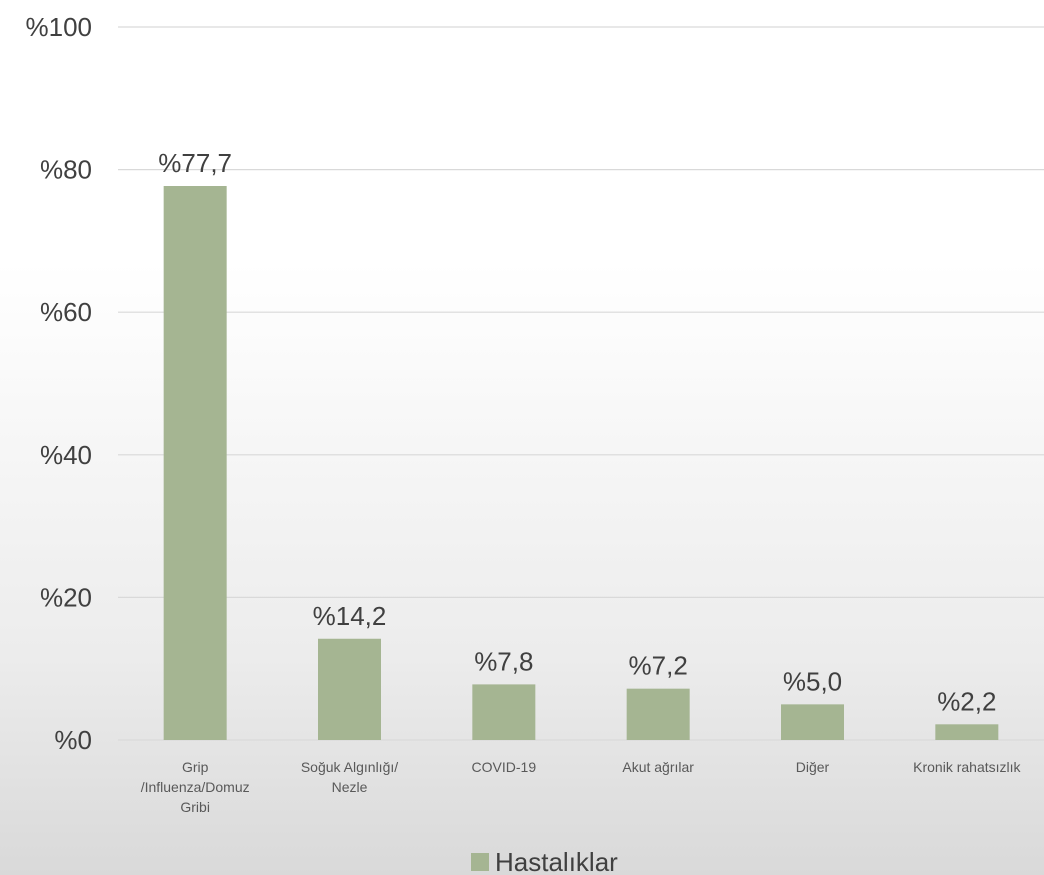 This screenshot has width=1044, height=875. I want to click on category-label: Kronik rahatsızlık, so click(967, 767).